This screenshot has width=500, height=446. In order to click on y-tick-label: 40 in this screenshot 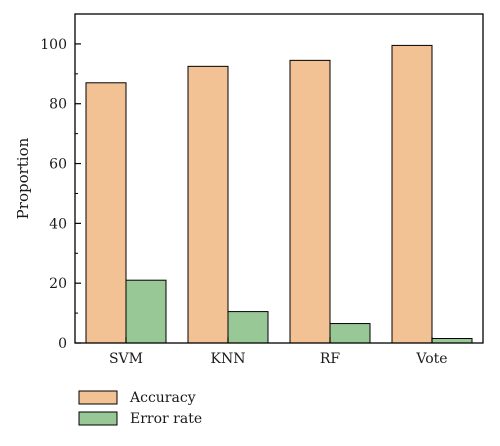, I will do `click(58, 224)`.